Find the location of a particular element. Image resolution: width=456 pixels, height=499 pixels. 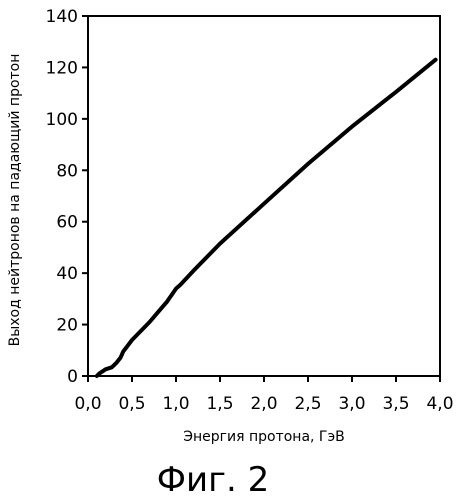

y-axis-title-group: Выход нейтронов на падающий протон is located at coordinates (15, 200).